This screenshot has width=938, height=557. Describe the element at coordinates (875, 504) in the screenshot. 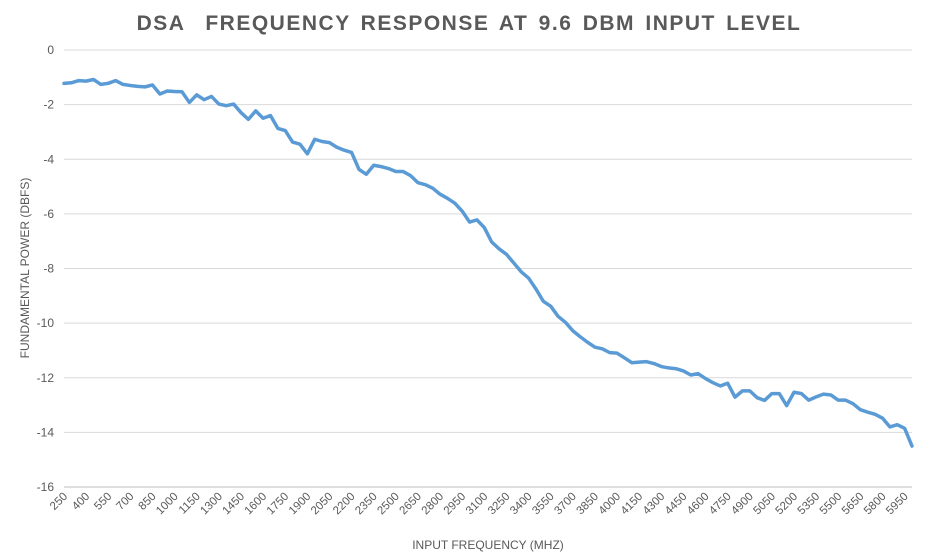

I see `x-tick-label: 5800` at that location.